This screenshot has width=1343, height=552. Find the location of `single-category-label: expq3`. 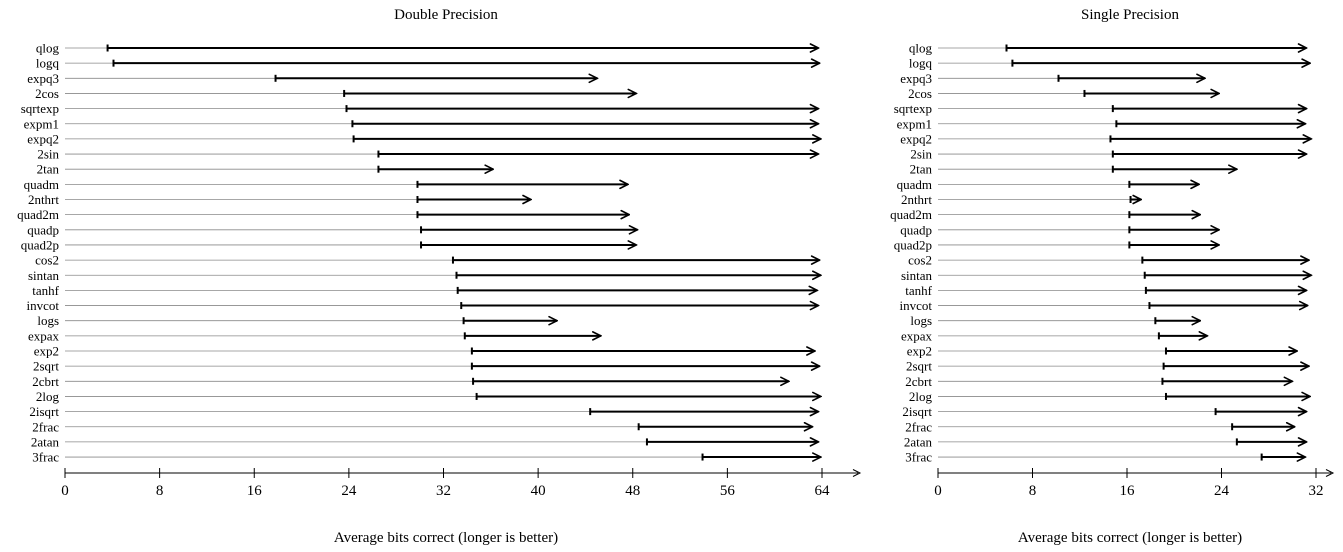

single-category-label: expq3 is located at coordinates (916, 78).